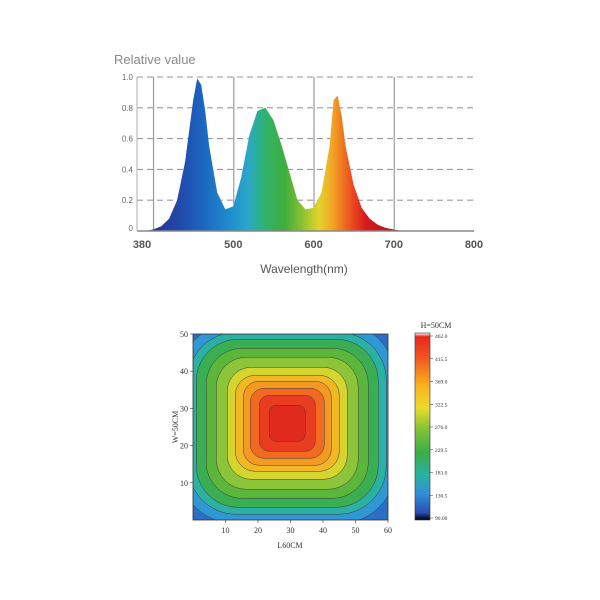 The height and width of the screenshot is (600, 600). I want to click on x-tick-labels: 380 500 600 700 800, so click(308, 245).